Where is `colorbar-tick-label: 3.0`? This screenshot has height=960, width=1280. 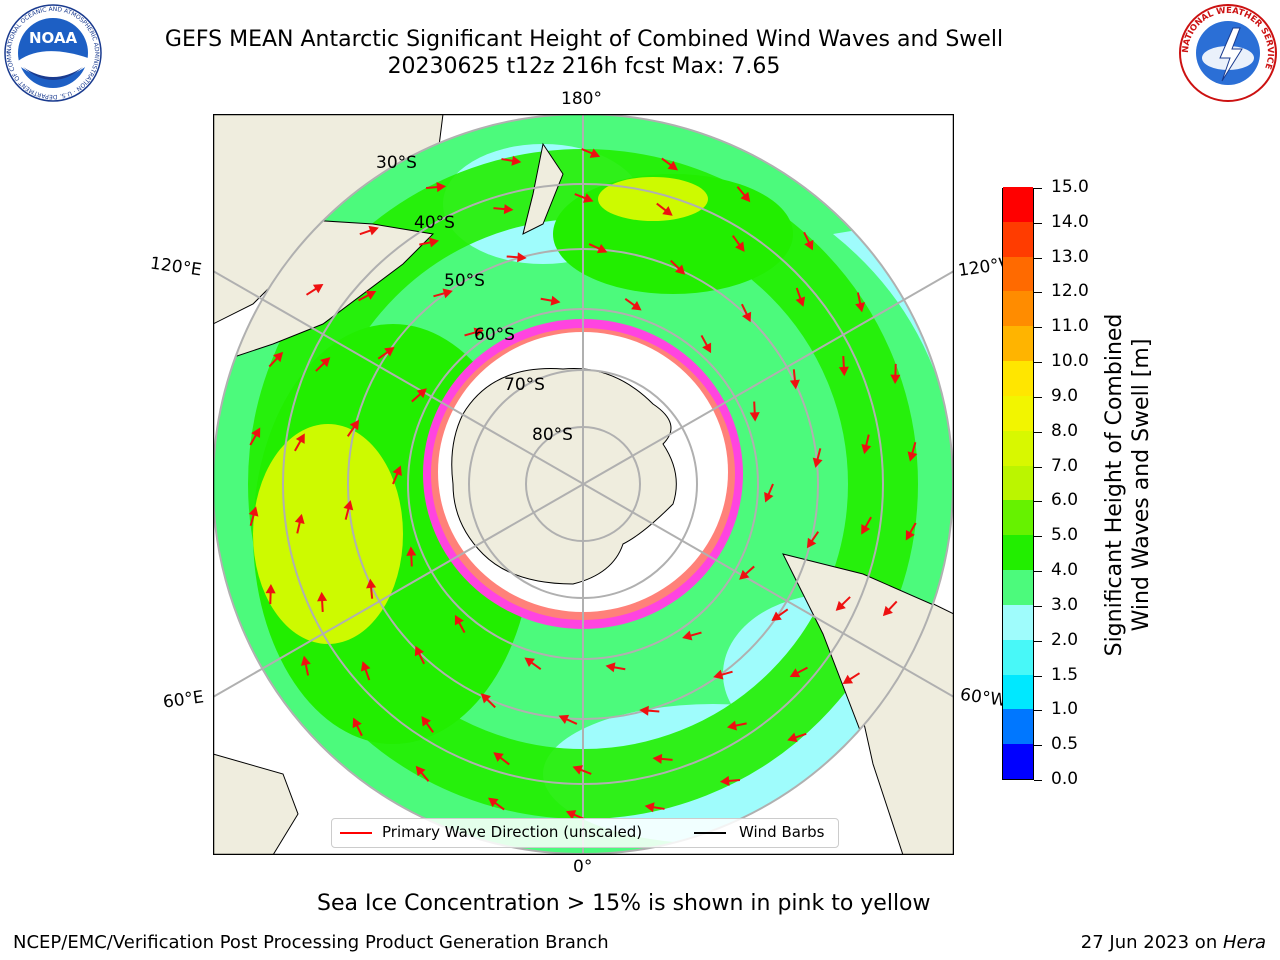
colorbar-tick-label: 3.0 is located at coordinates (1065, 604).